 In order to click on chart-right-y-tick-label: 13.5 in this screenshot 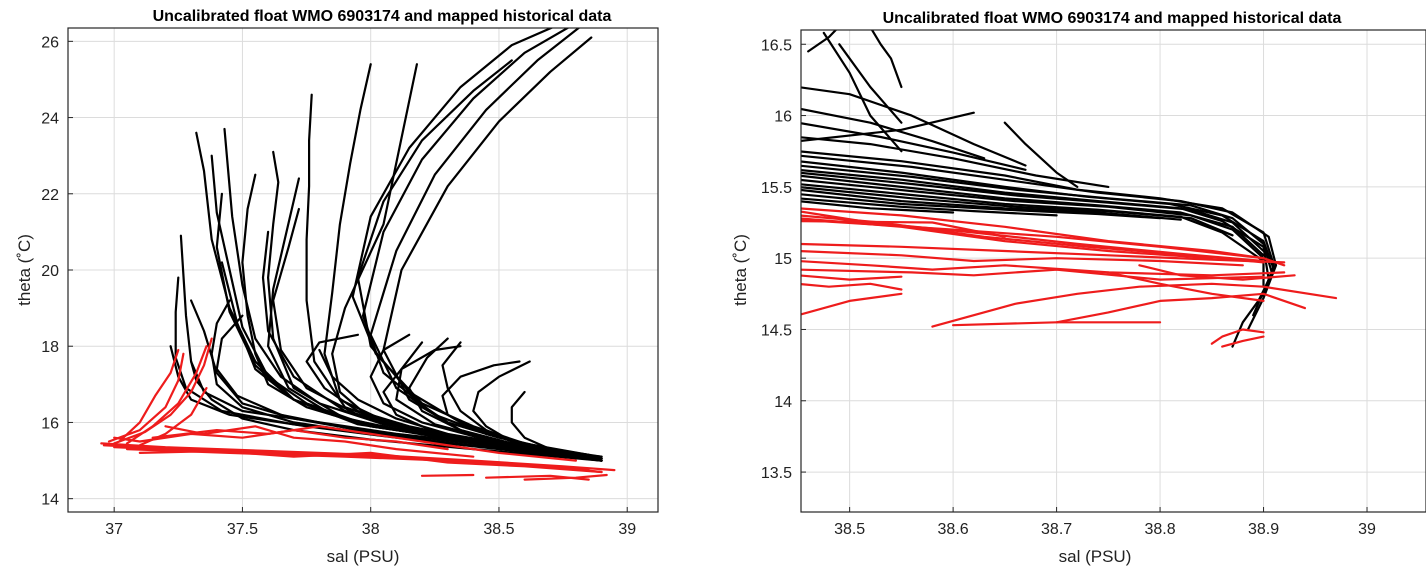, I will do `click(776, 473)`.